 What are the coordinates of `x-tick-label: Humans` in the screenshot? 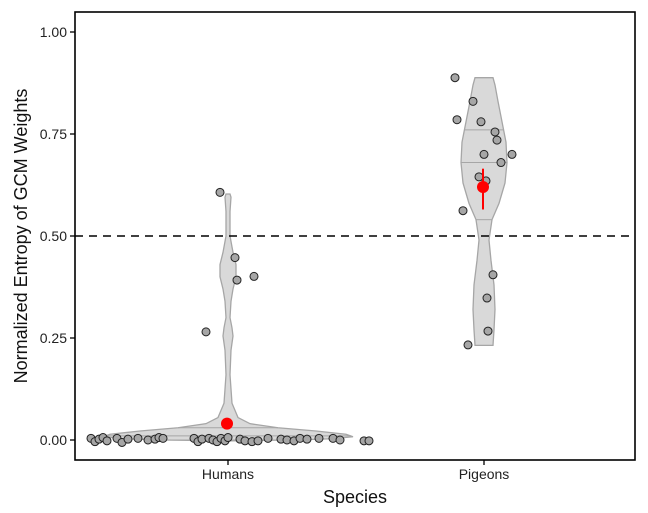 It's located at (228, 474).